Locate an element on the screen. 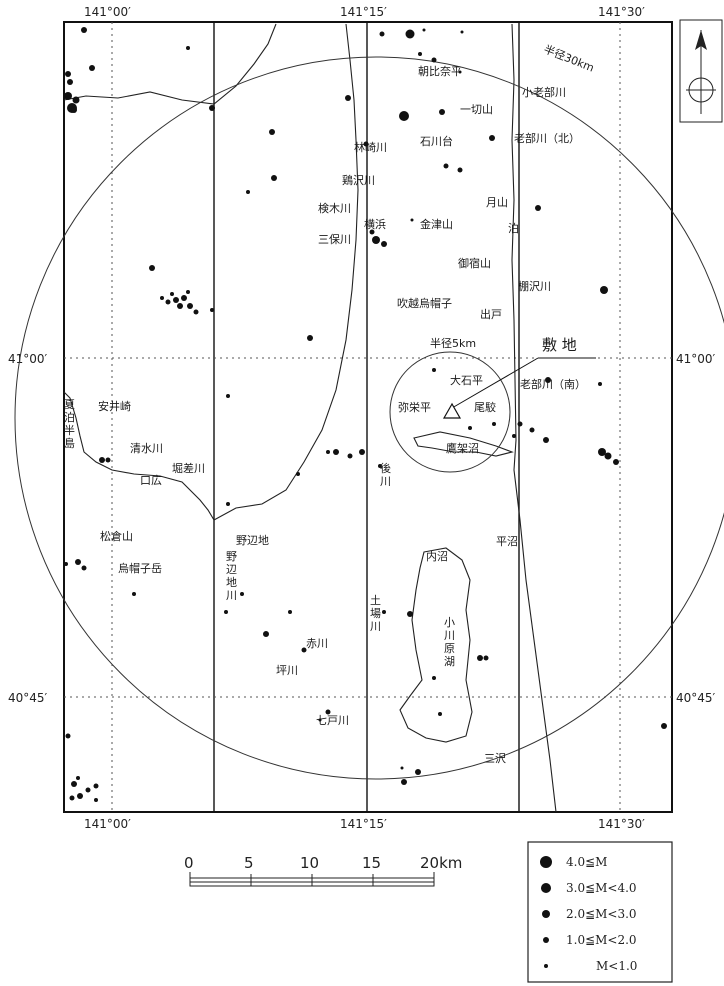 Image resolution: width=724 pixels, height=986 pixels. site-triangle-marker is located at coordinates (452, 410).